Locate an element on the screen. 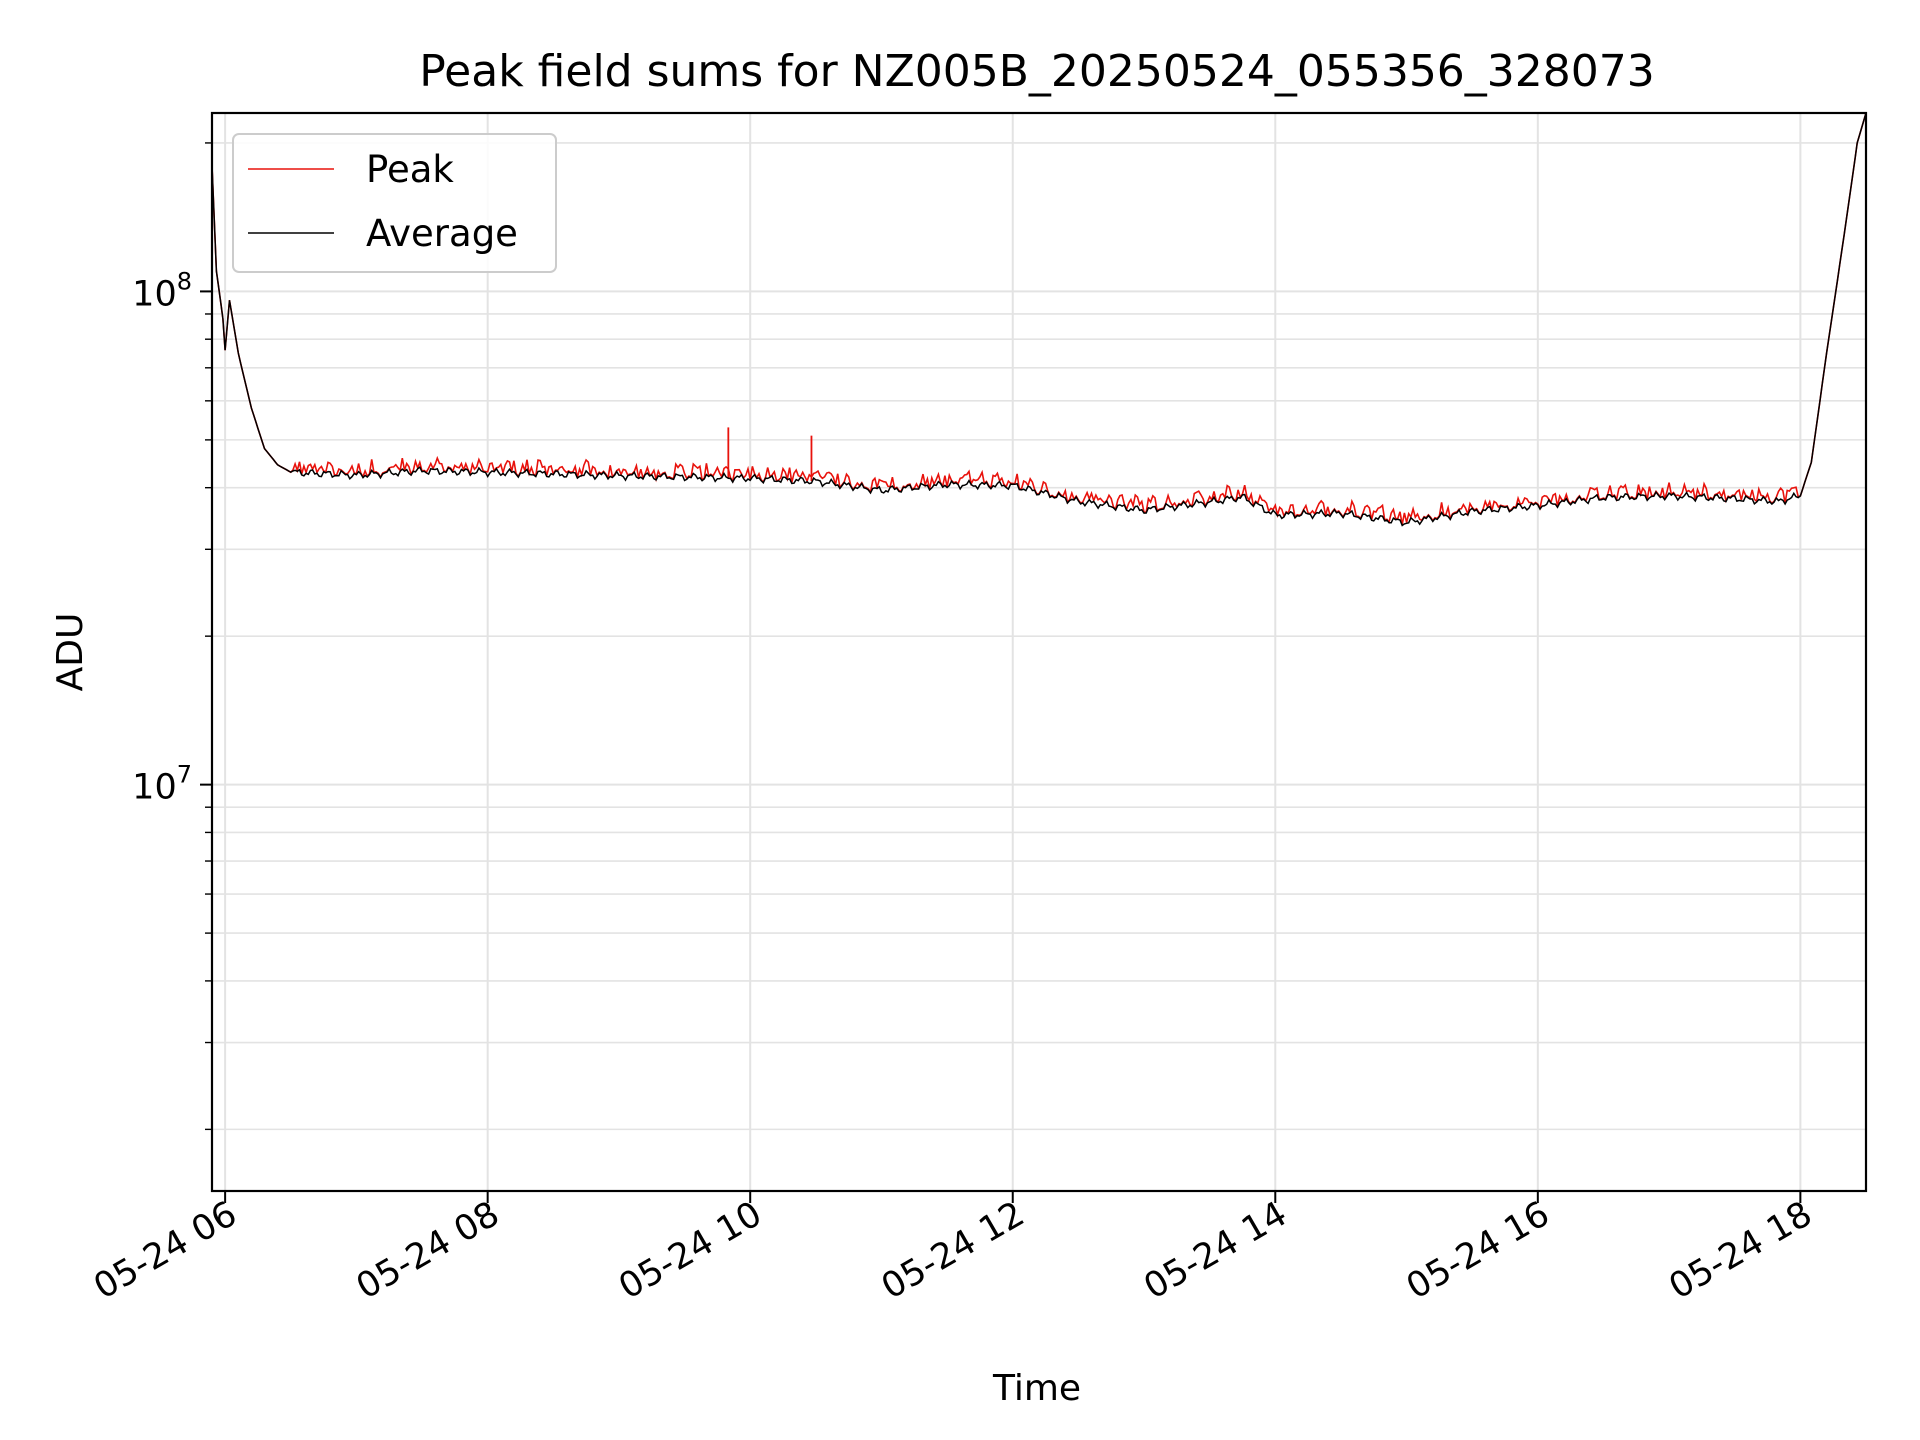 The width and height of the screenshot is (1920, 1440). legend-label-average: Average is located at coordinates (442, 233).